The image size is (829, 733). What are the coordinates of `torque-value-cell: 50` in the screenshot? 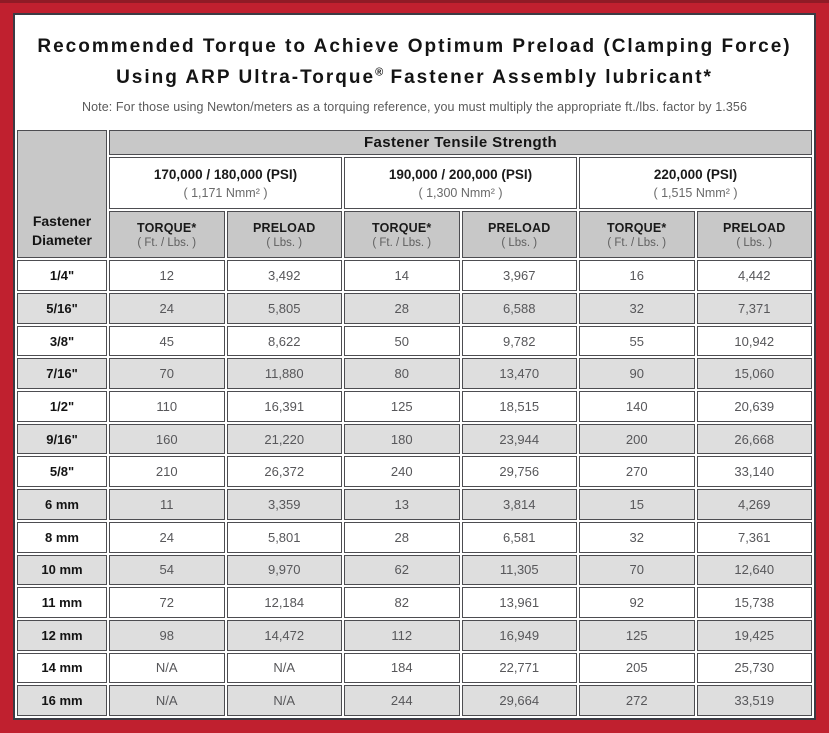 It's located at (402, 341).